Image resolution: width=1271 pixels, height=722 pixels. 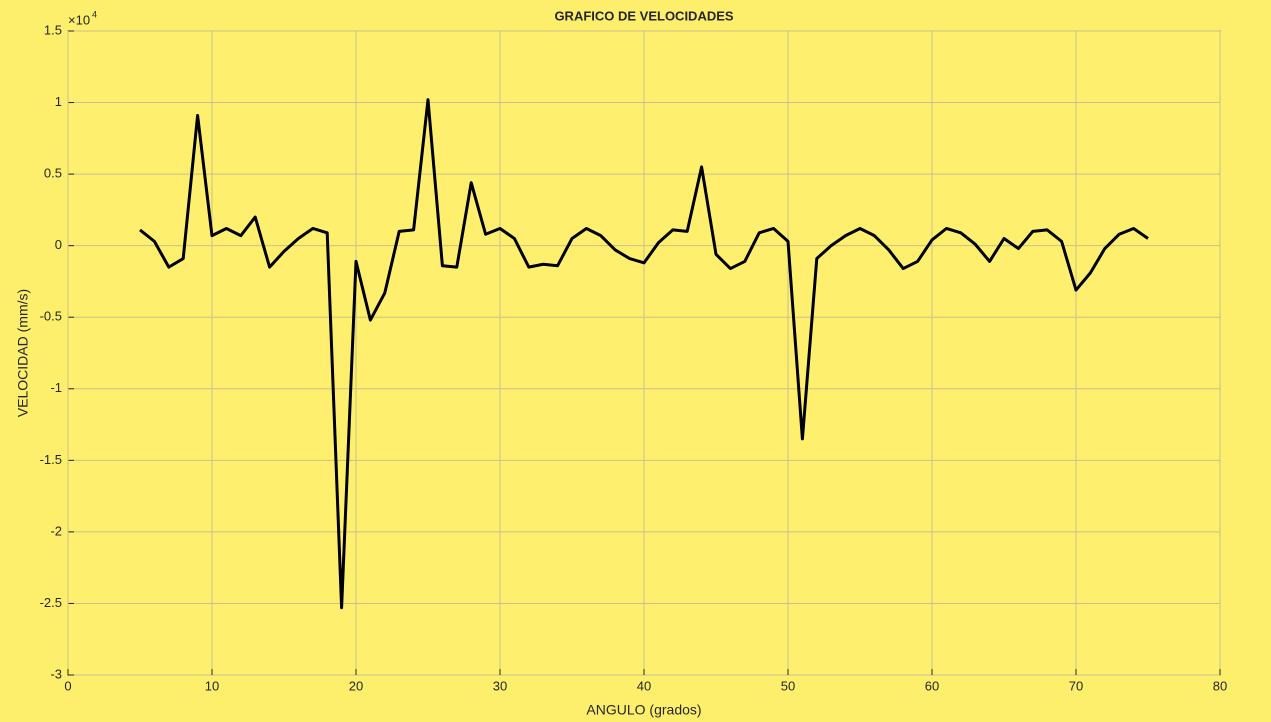 I want to click on x-tick-label: 70, so click(x=1076, y=685).